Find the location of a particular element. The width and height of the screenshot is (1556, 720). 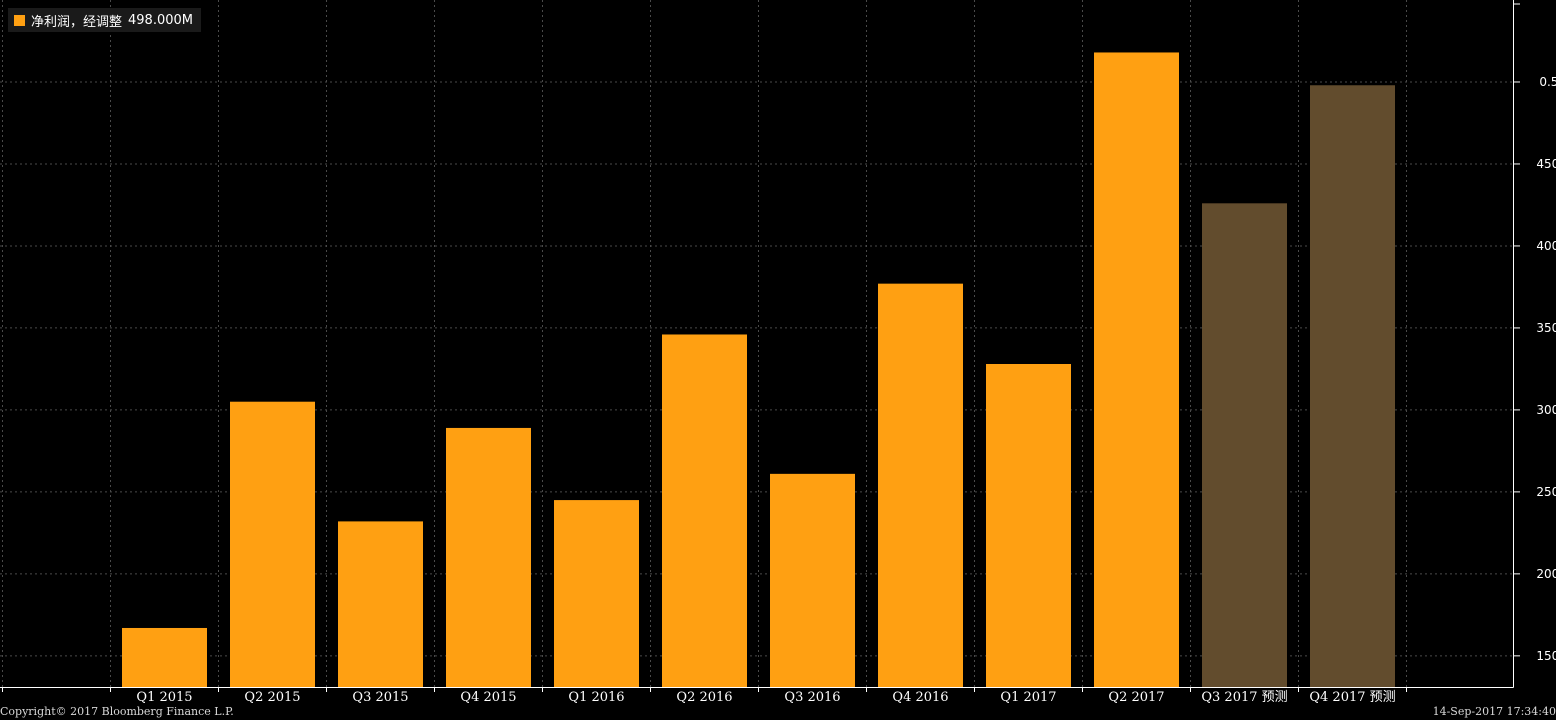

y-tick-label: 300M is located at coordinates (1546, 410).